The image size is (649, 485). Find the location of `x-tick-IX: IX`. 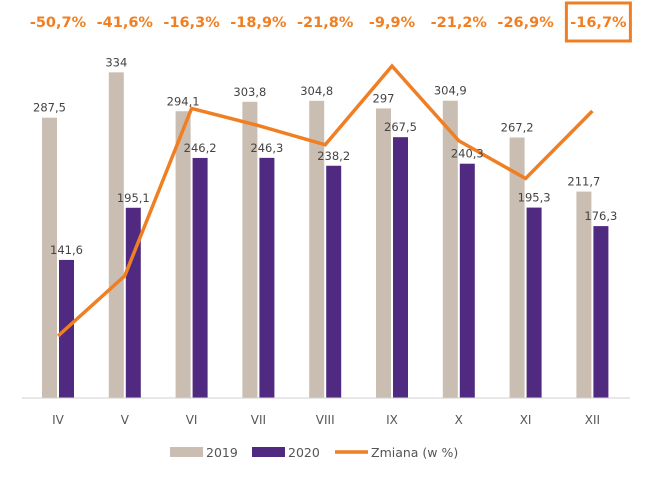

x-tick-IX: IX is located at coordinates (392, 420).